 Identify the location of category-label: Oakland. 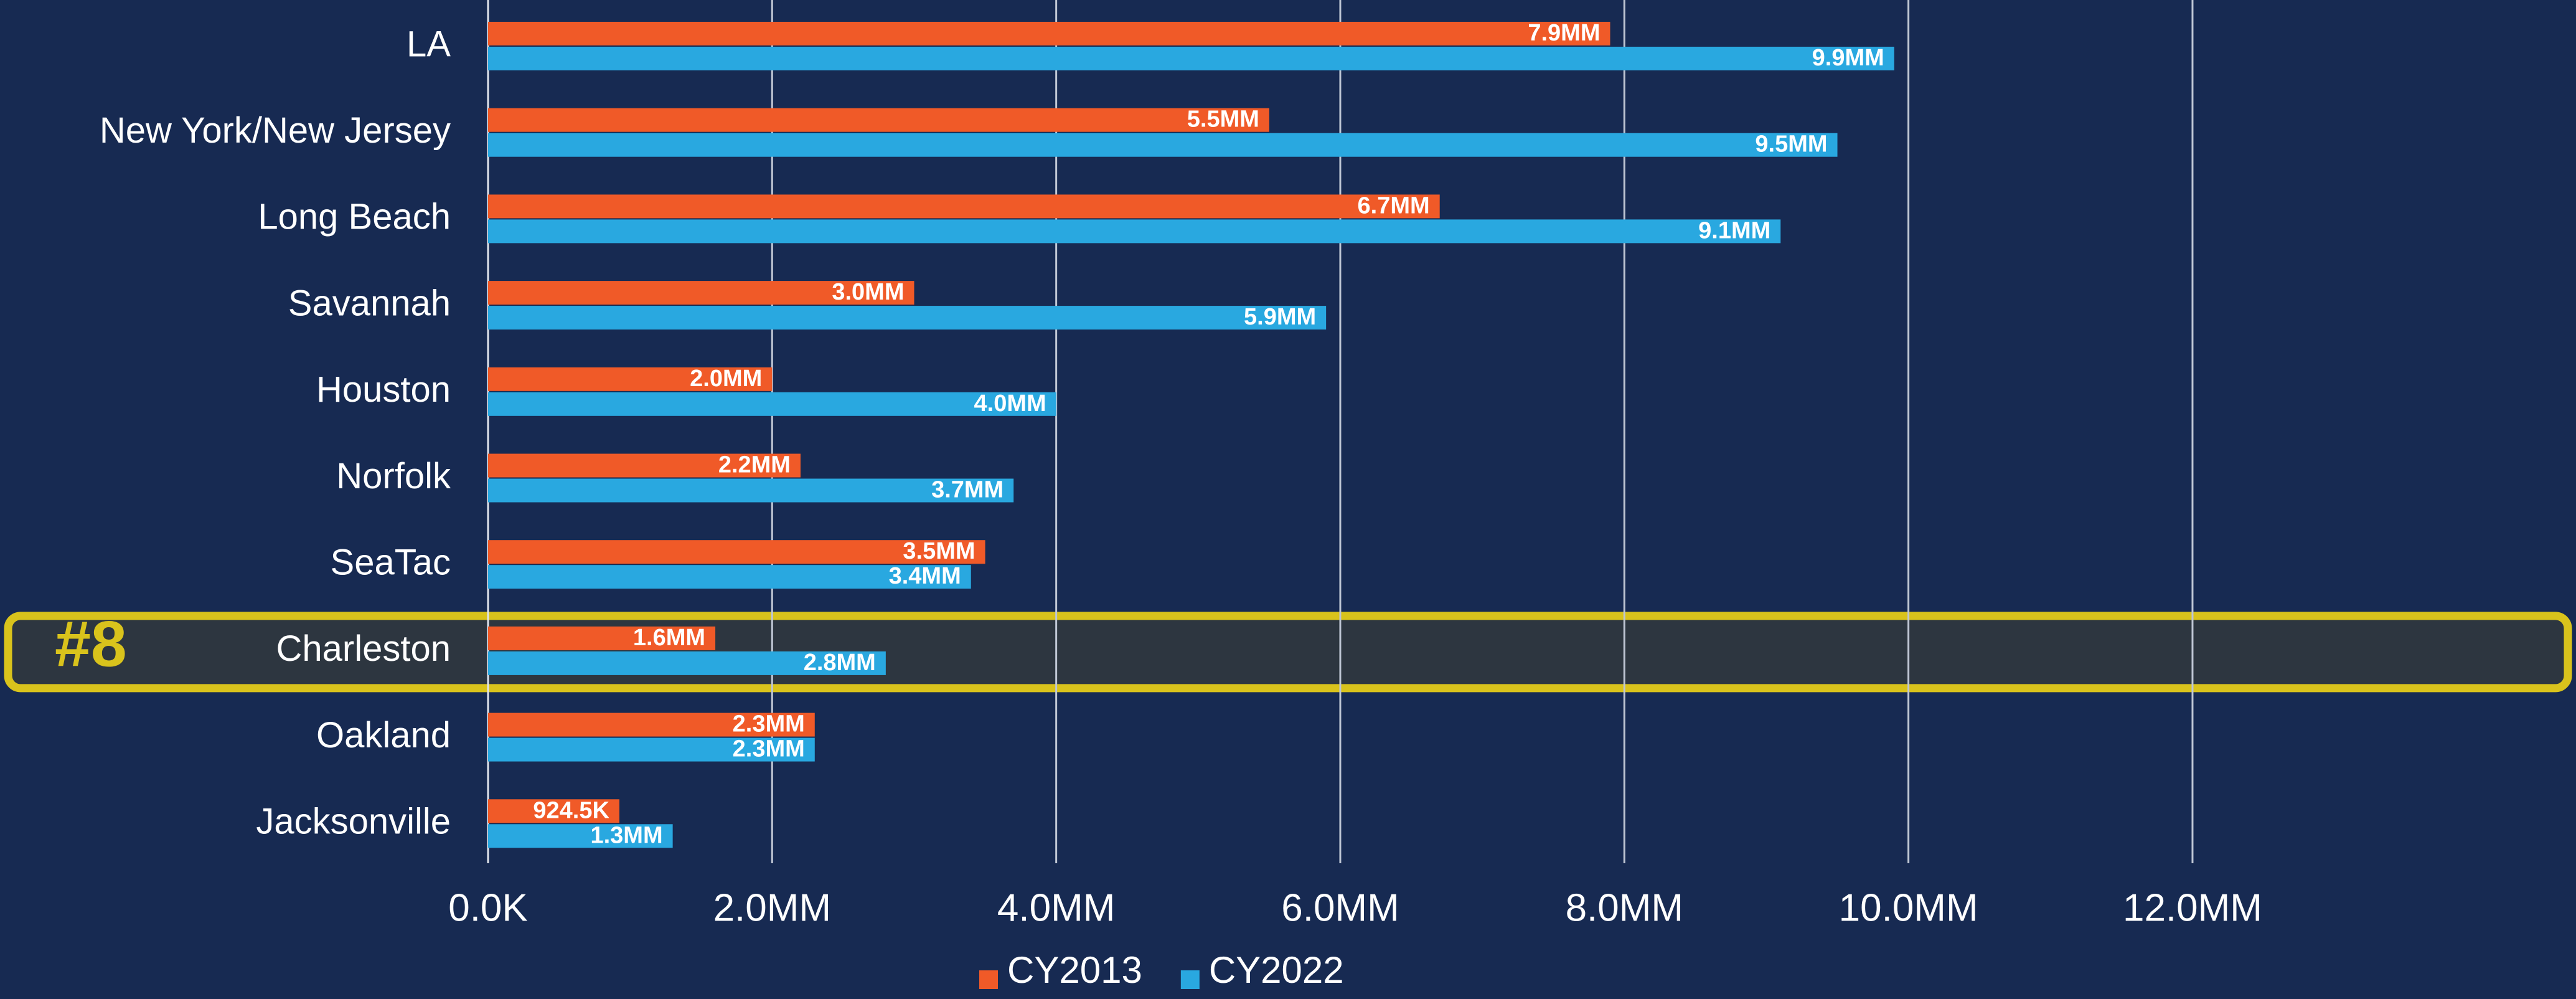
(383, 735).